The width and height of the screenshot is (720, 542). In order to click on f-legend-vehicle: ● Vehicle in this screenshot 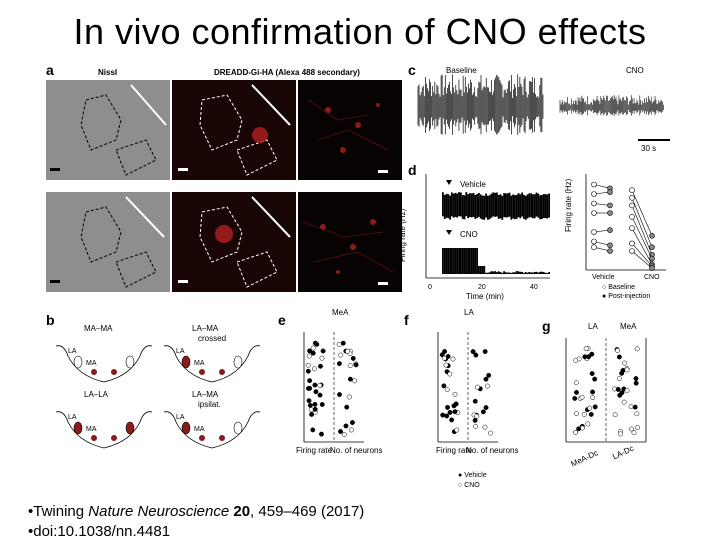, I will do `click(472, 475)`.